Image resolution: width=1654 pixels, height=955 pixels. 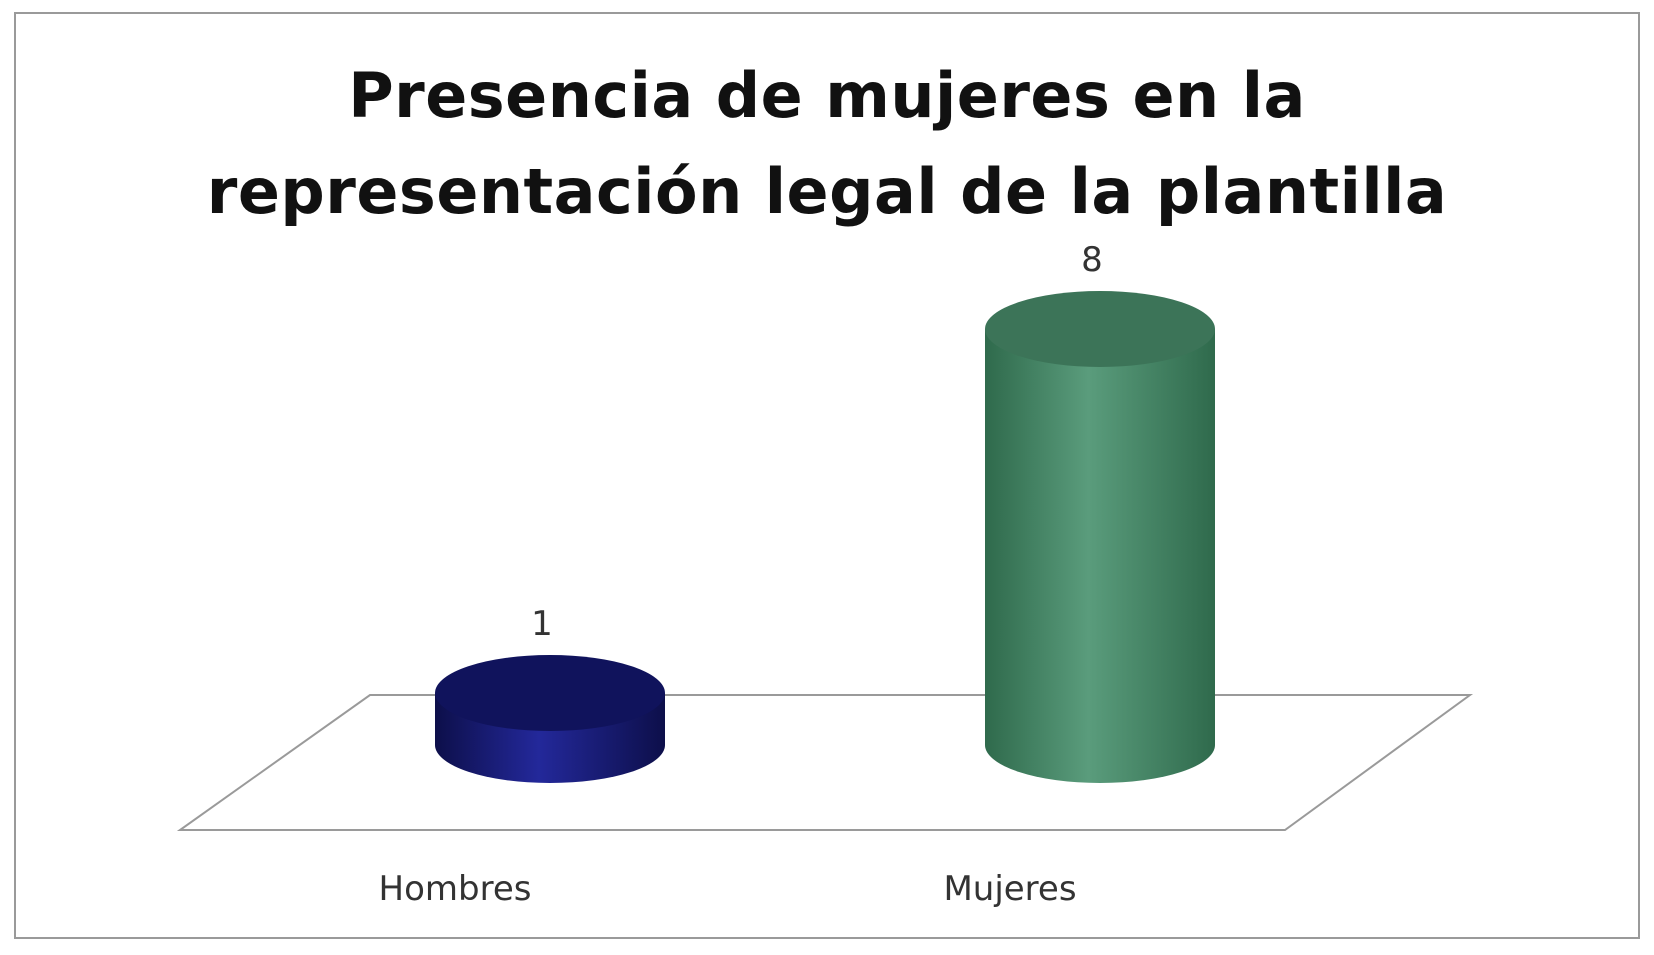 What do you see at coordinates (825, 762) in the screenshot?
I see `chart-floor` at bounding box center [825, 762].